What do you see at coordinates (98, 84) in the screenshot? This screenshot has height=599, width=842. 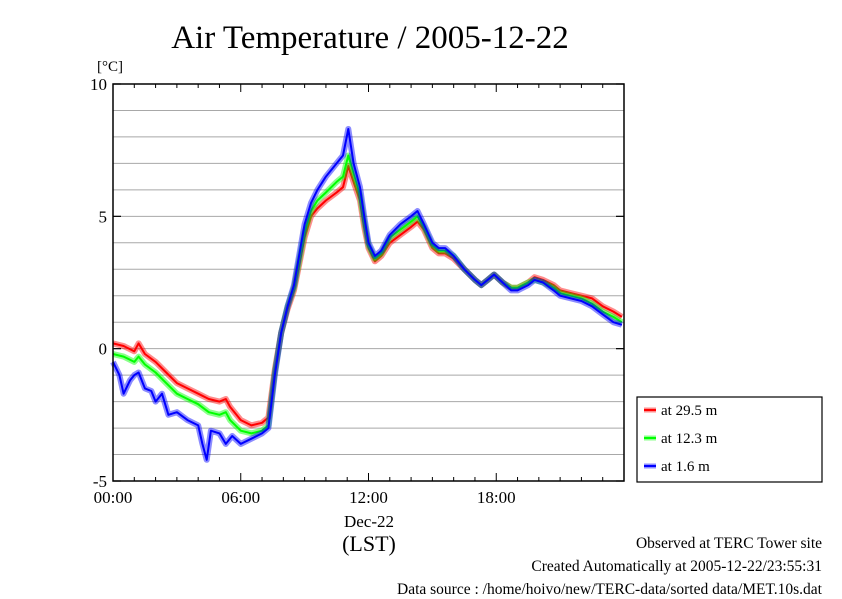 I see `y-tick-label: 10` at bounding box center [98, 84].